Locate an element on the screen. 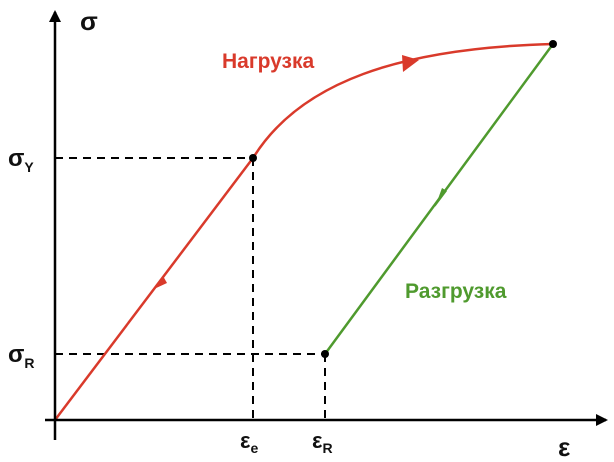 Image resolution: width=614 pixels, height=462 pixels. unloading-direction-arrow is located at coordinates (441, 197).